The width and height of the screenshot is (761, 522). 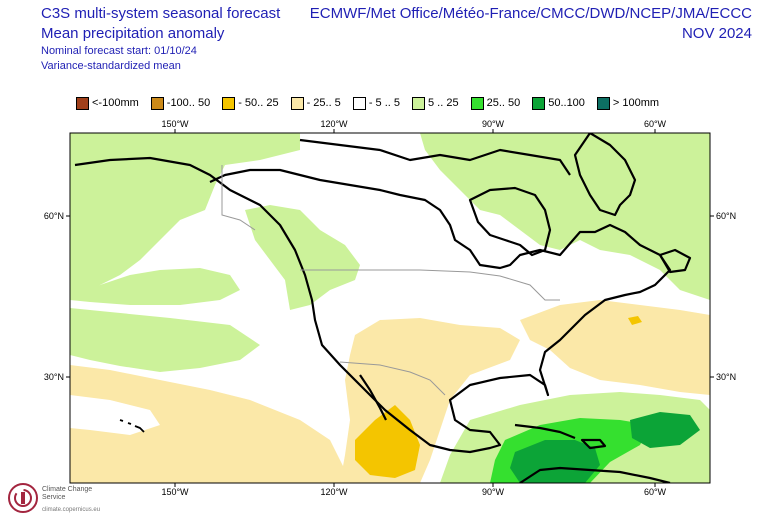 I want to click on legend-item: - 25.. 5, so click(x=315, y=103).